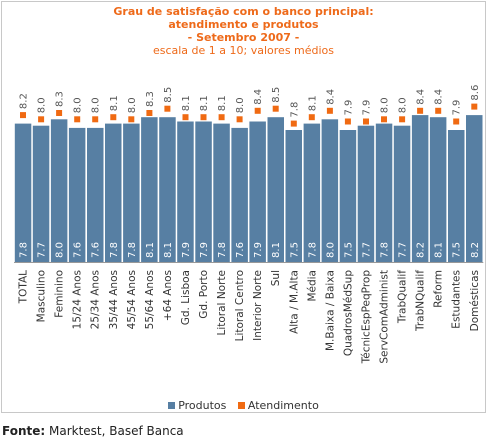  Describe the element at coordinates (330, 97) in the screenshot. I see `data-label-atendimento-m-baixa-baixa: 8.4` at that location.